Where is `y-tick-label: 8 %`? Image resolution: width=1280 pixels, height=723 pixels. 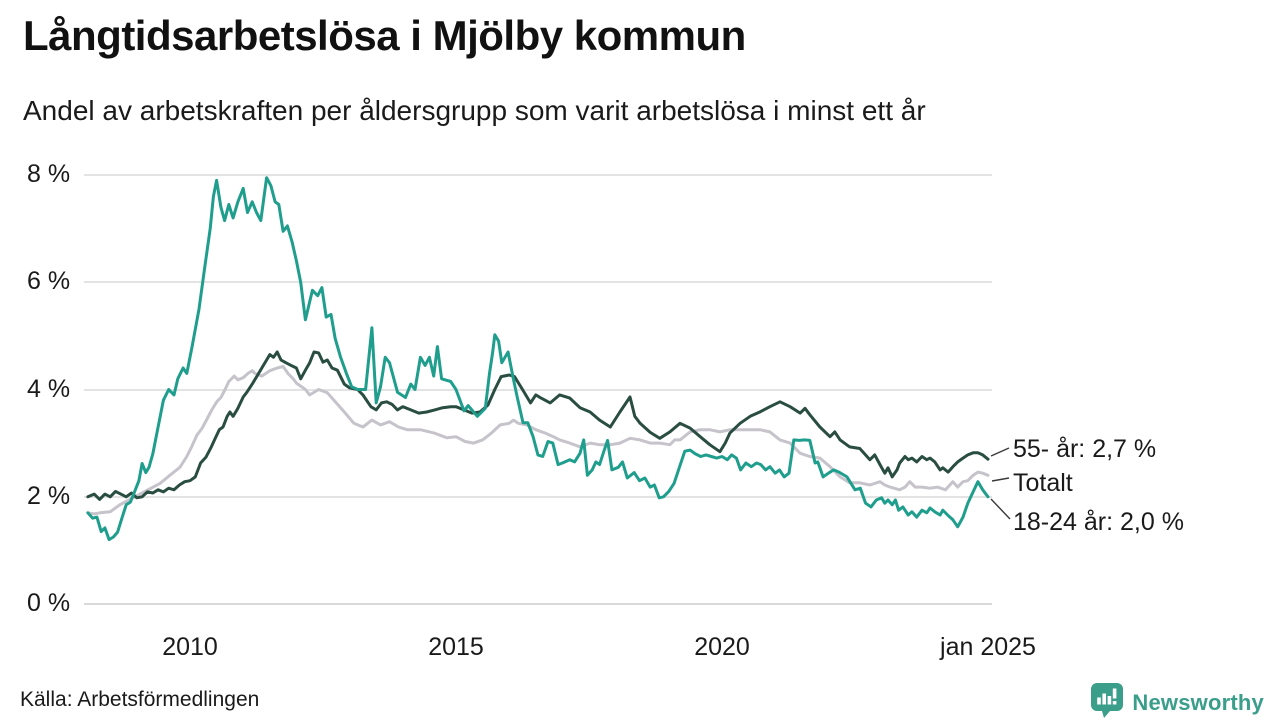 y-tick-label: 8 % is located at coordinates (49, 174).